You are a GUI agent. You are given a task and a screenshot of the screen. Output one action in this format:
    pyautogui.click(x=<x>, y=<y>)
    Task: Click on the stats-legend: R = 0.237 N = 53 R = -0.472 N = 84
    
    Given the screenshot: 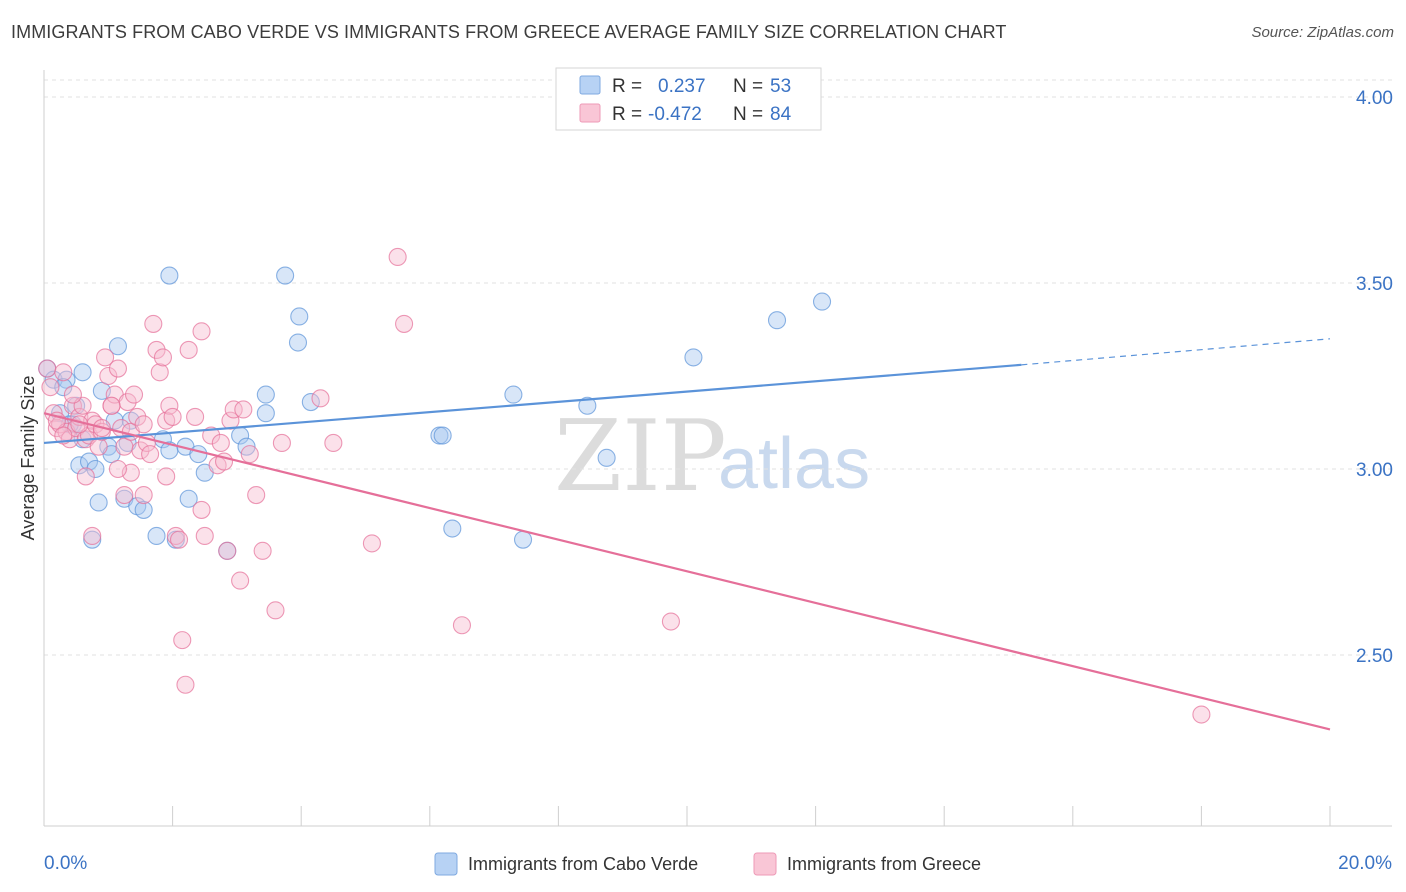 What is the action you would take?
    pyautogui.click(x=688, y=99)
    